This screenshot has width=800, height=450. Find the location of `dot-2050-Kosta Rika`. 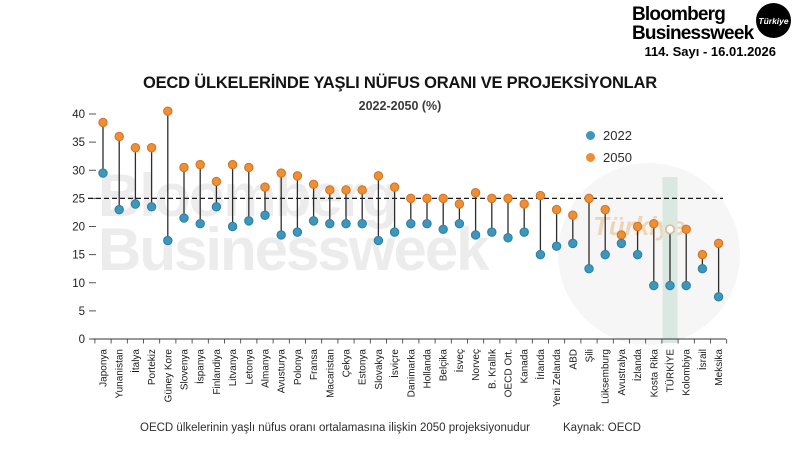

dot-2050-Kosta Rika is located at coordinates (654, 223).